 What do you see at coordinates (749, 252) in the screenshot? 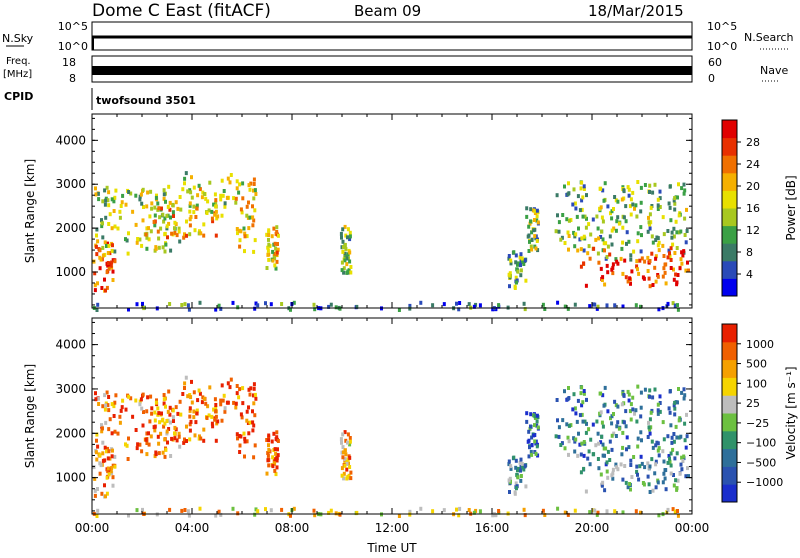
I see `colorbar-tick-label: 8` at bounding box center [749, 252].